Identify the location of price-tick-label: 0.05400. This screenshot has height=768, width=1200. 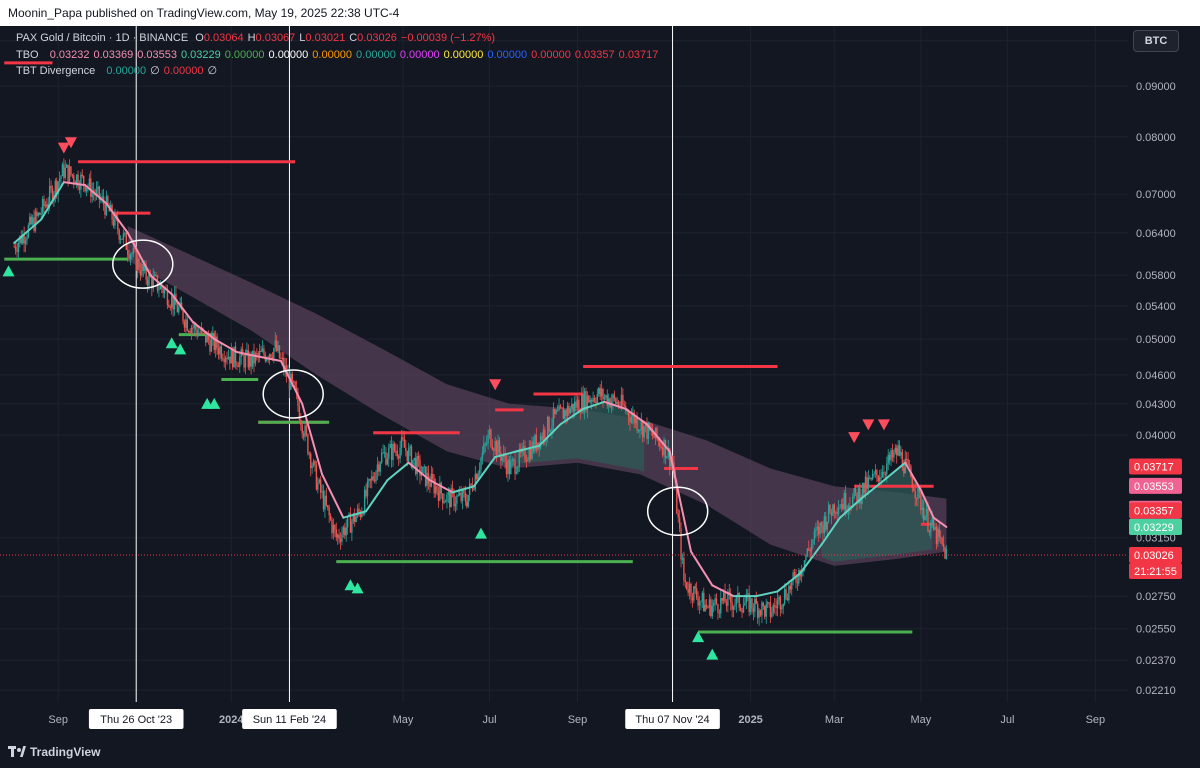
(1156, 307).